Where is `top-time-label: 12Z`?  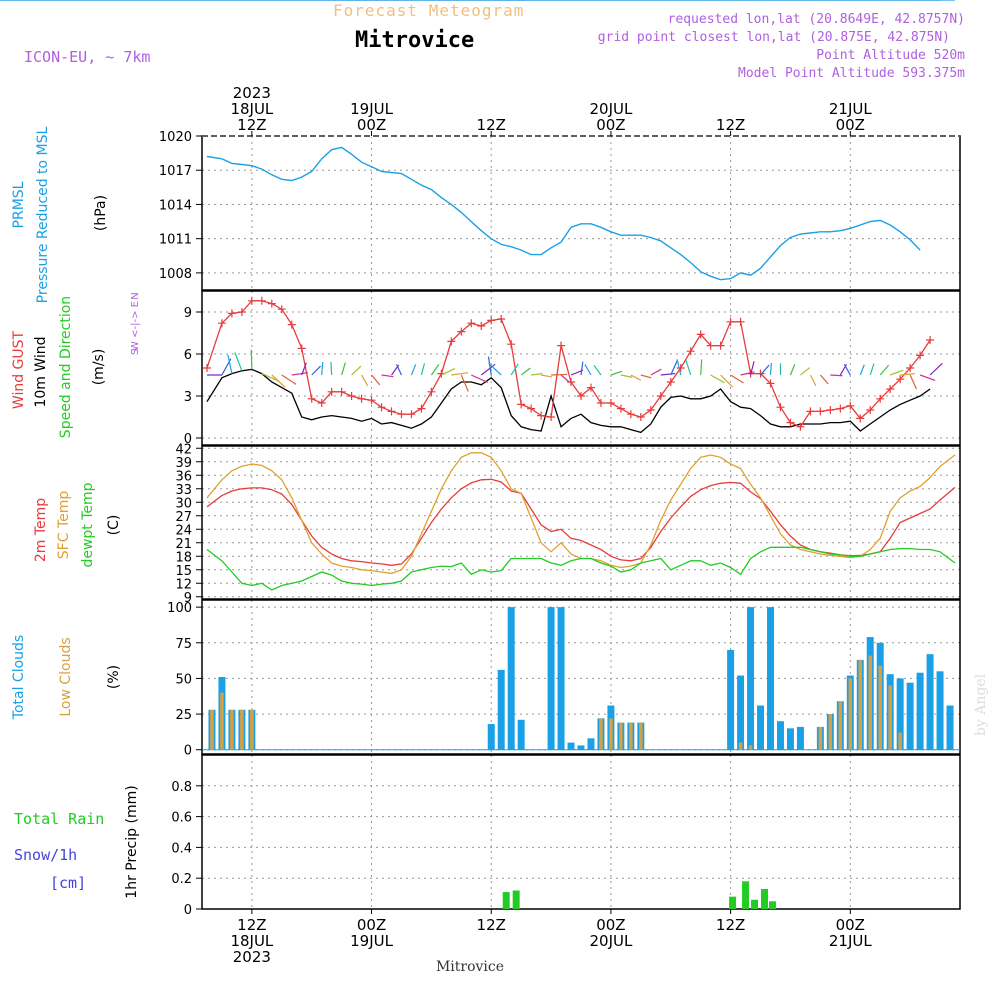 top-time-label: 12Z is located at coordinates (730, 125).